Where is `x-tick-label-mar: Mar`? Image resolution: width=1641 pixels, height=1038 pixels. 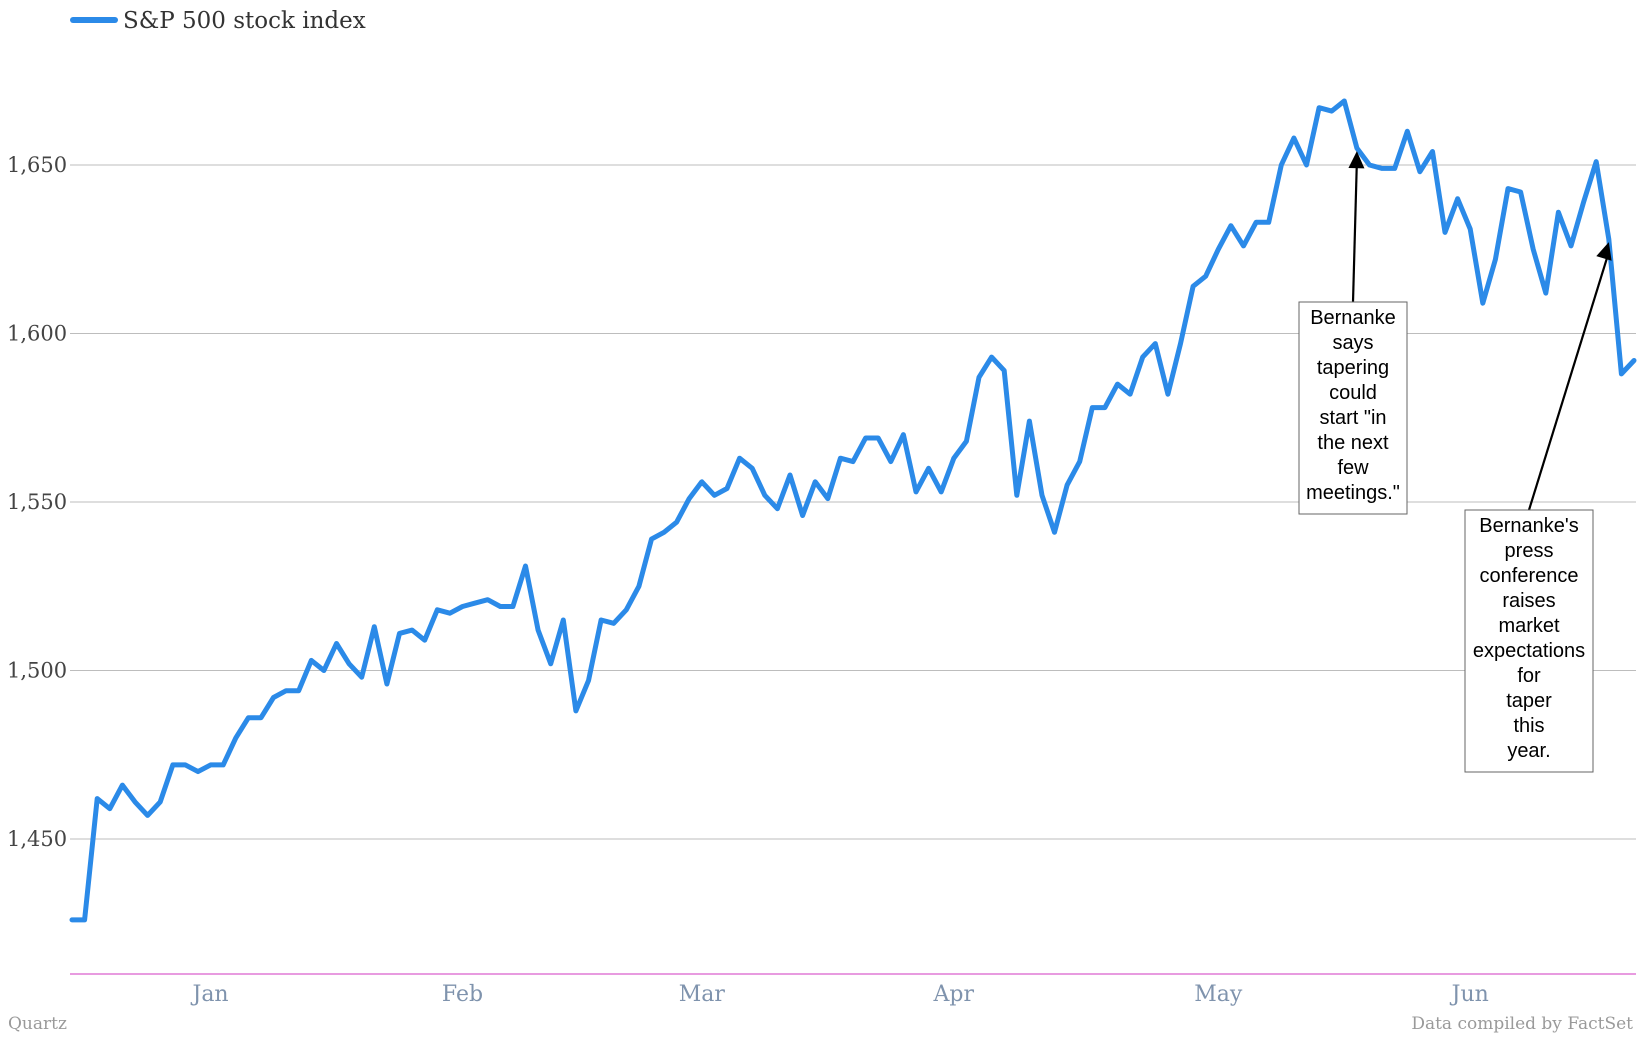
x-tick-label-mar: Mar is located at coordinates (702, 994).